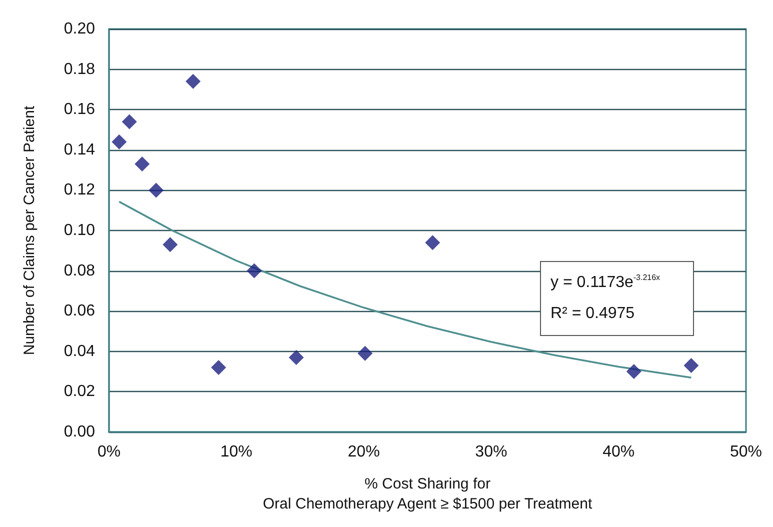 Image resolution: width=773 pixels, height=527 pixels. Describe the element at coordinates (80, 230) in the screenshot. I see `y-tick-label: 0.10` at that location.